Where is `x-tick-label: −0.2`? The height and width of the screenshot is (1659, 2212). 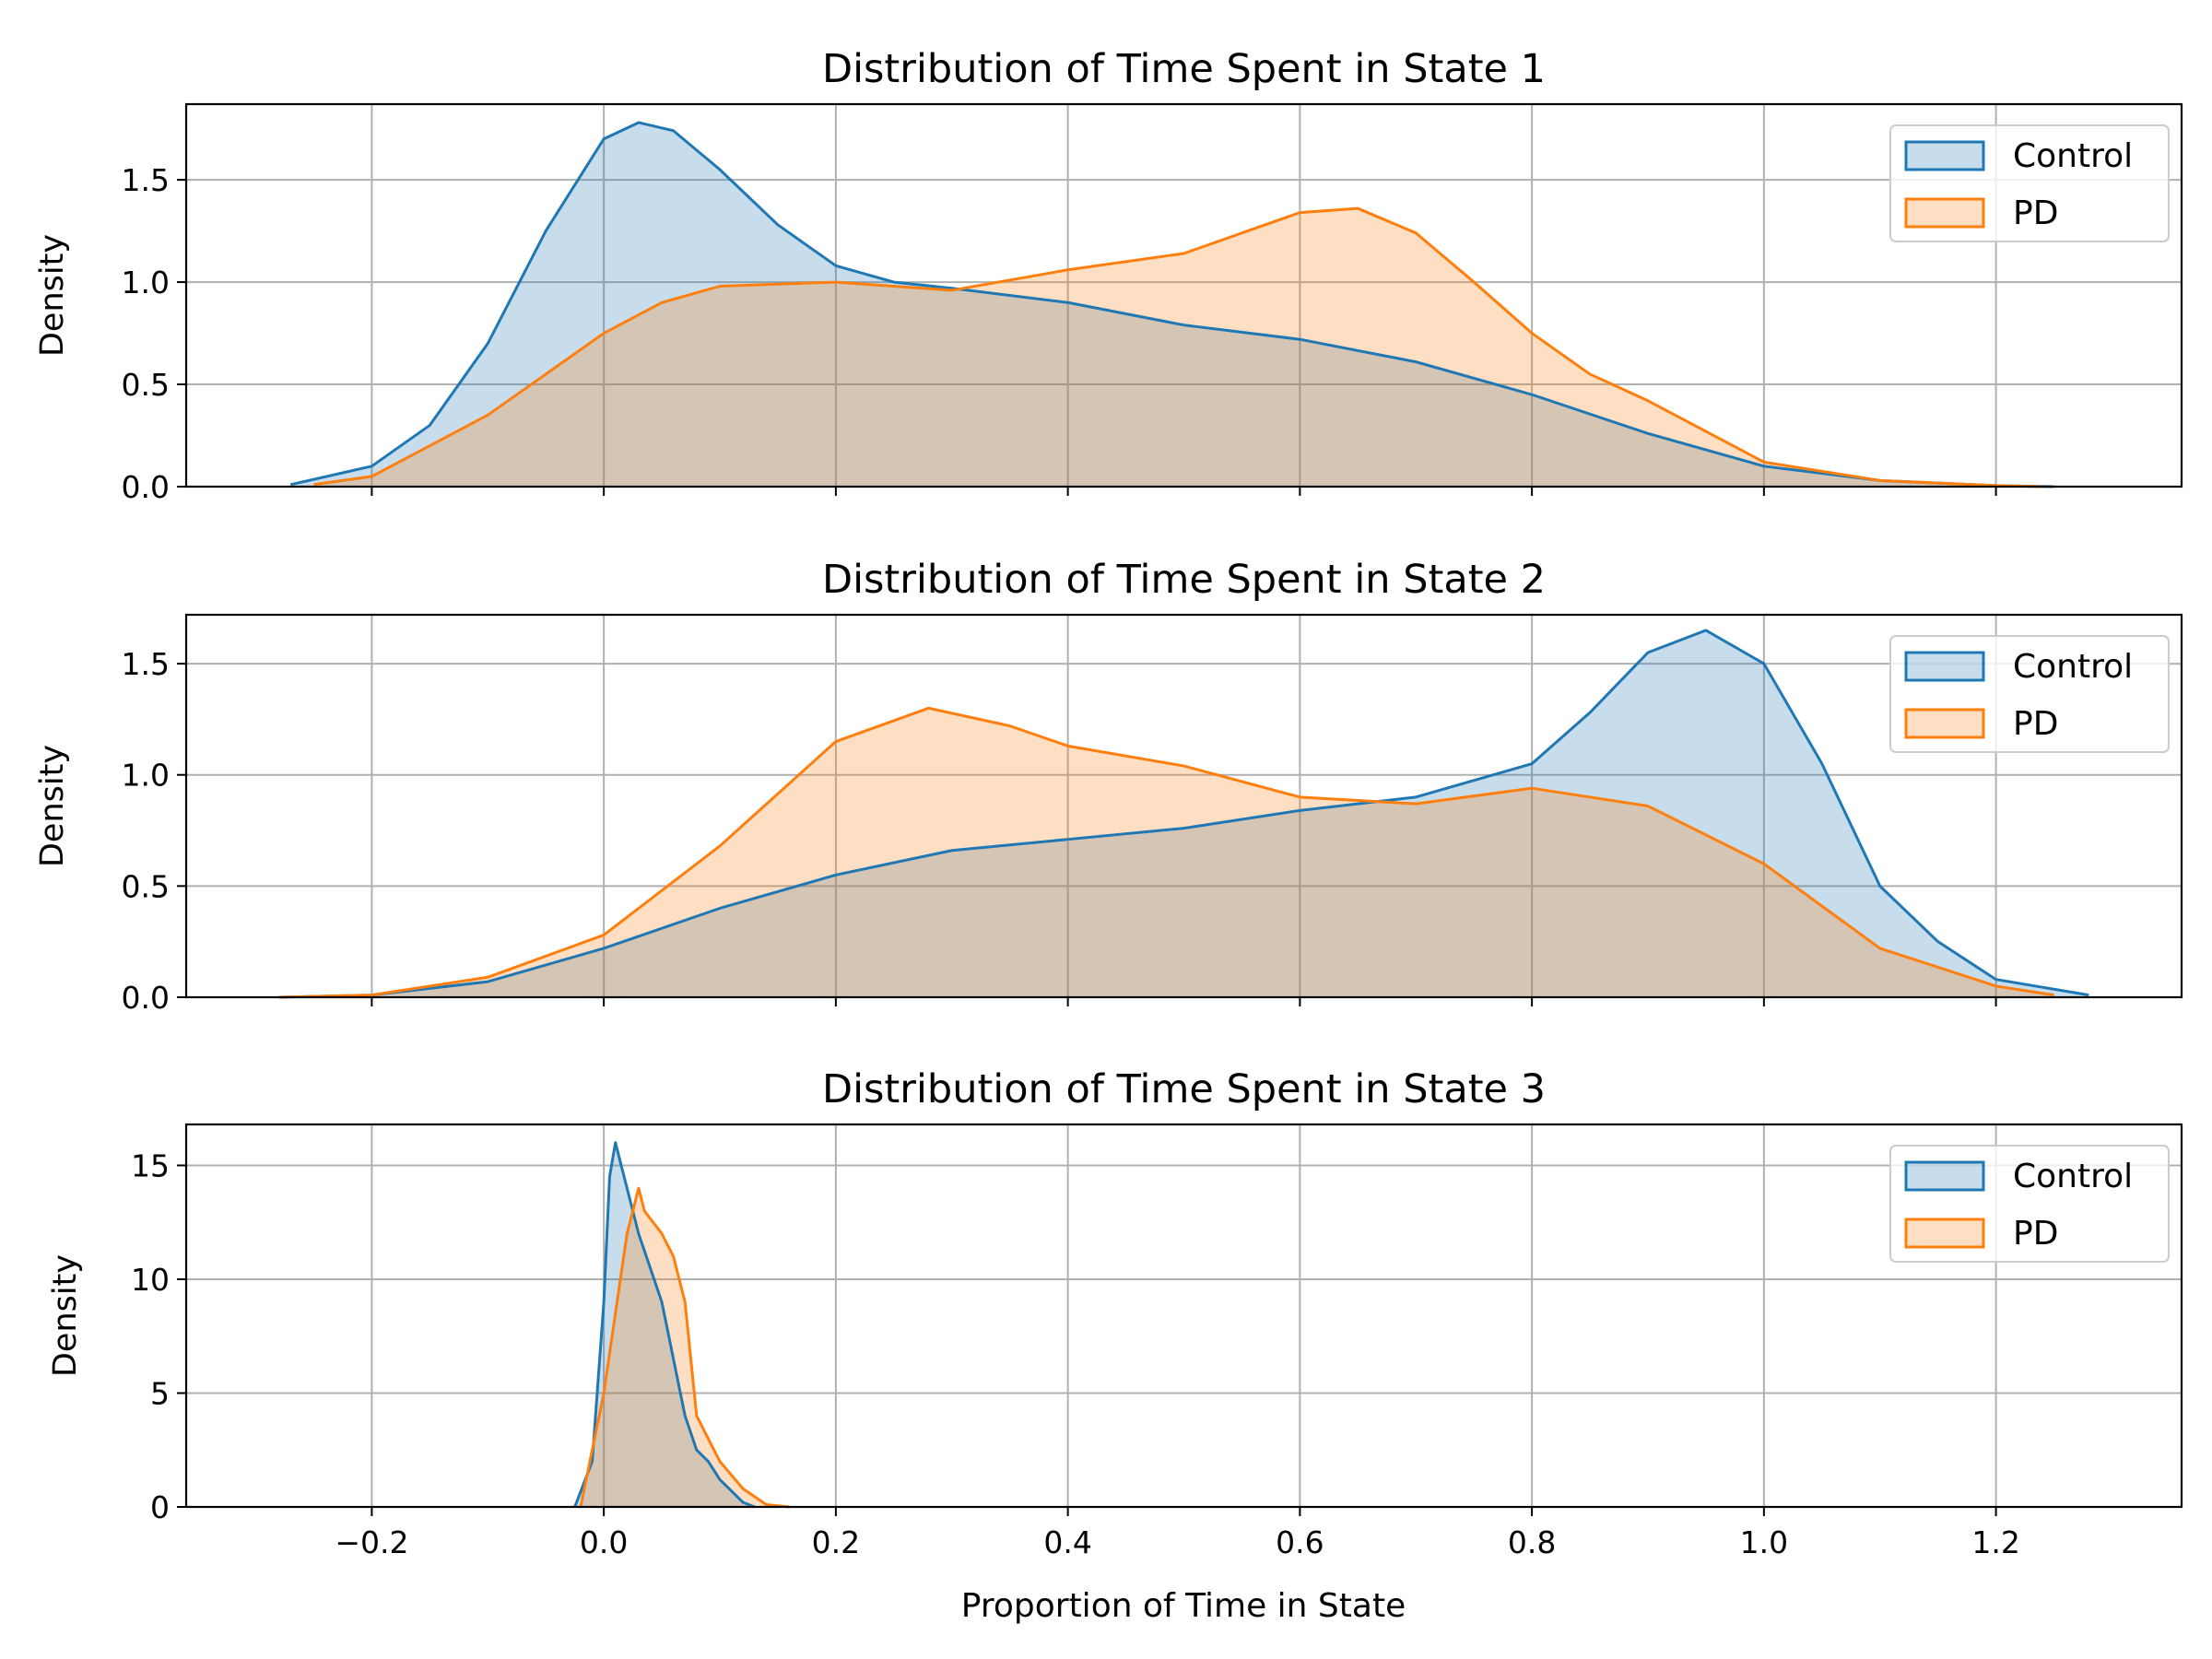 x-tick-label: −0.2 is located at coordinates (371, 1542).